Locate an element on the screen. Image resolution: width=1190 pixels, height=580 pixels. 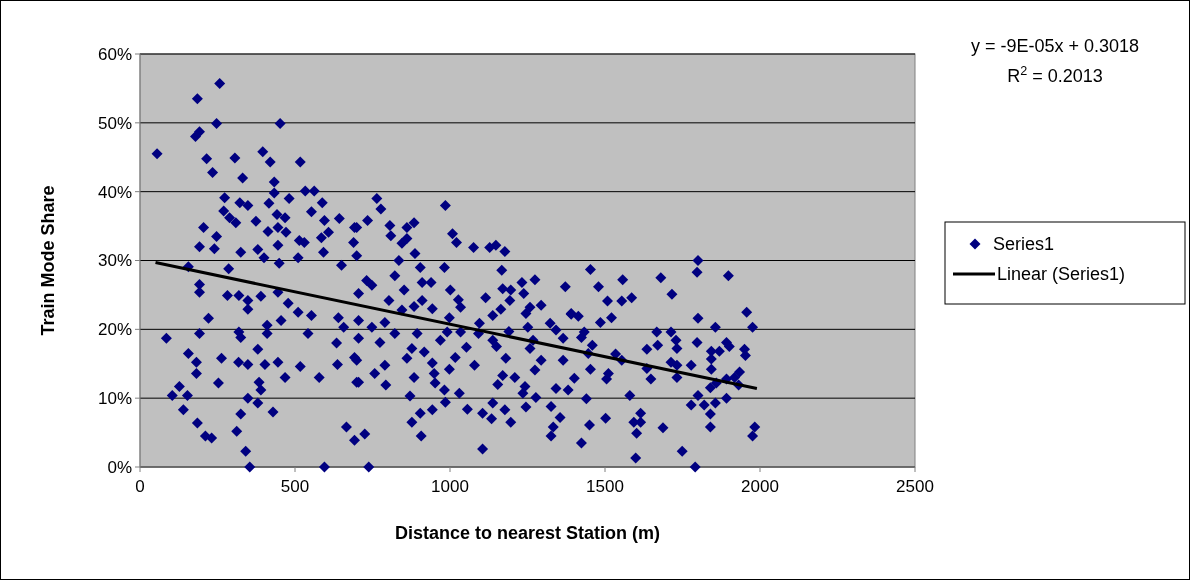
y-tick-label: 30% is located at coordinates (114, 261).